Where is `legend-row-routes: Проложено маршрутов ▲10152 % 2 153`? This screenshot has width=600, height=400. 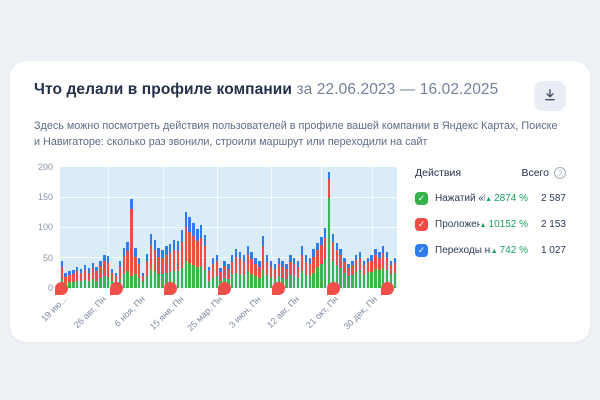 legend-row-routes: Проложено маршрутов ▲10152 % 2 153 is located at coordinates (490, 225).